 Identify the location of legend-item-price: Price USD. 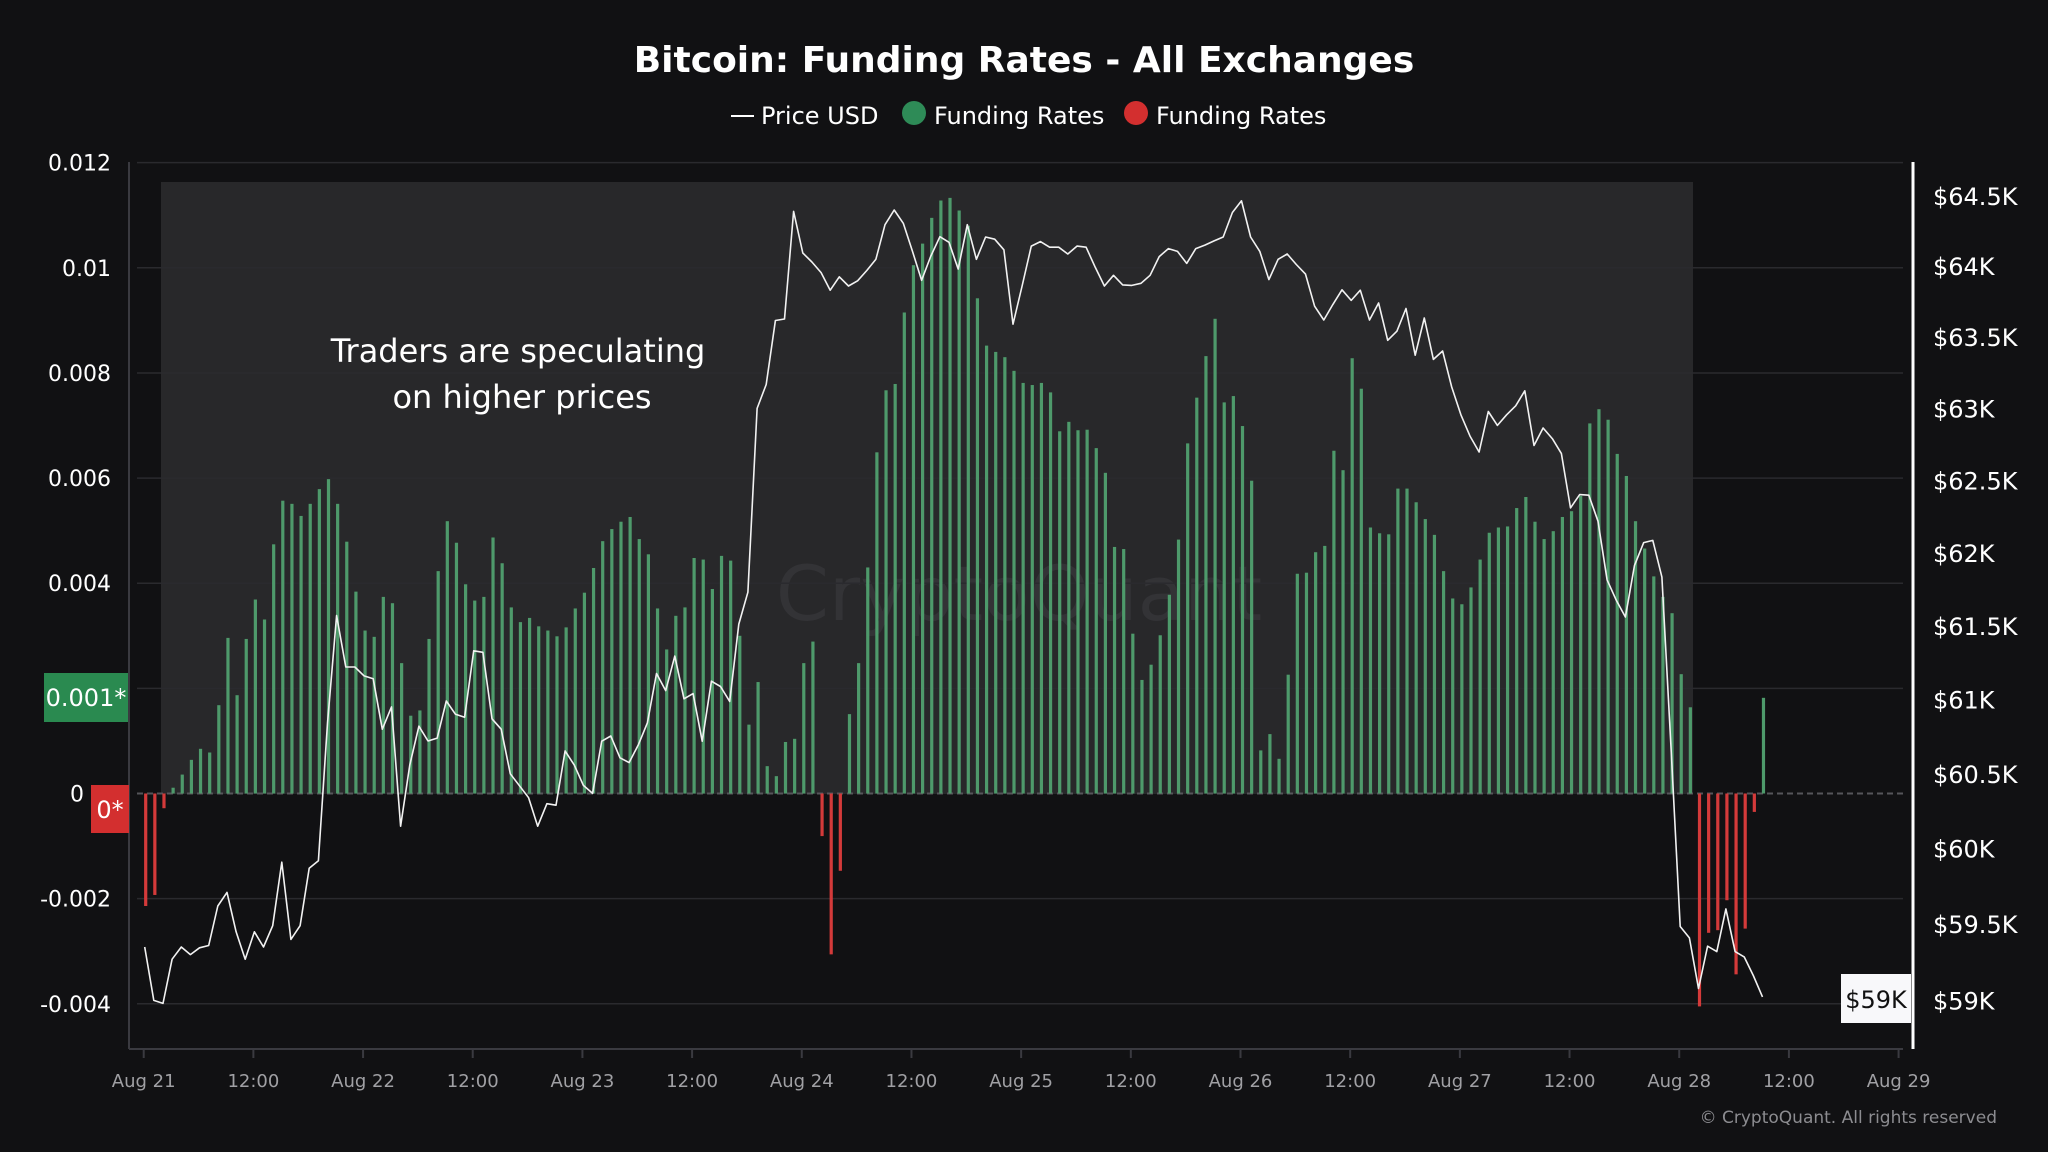
(804, 116).